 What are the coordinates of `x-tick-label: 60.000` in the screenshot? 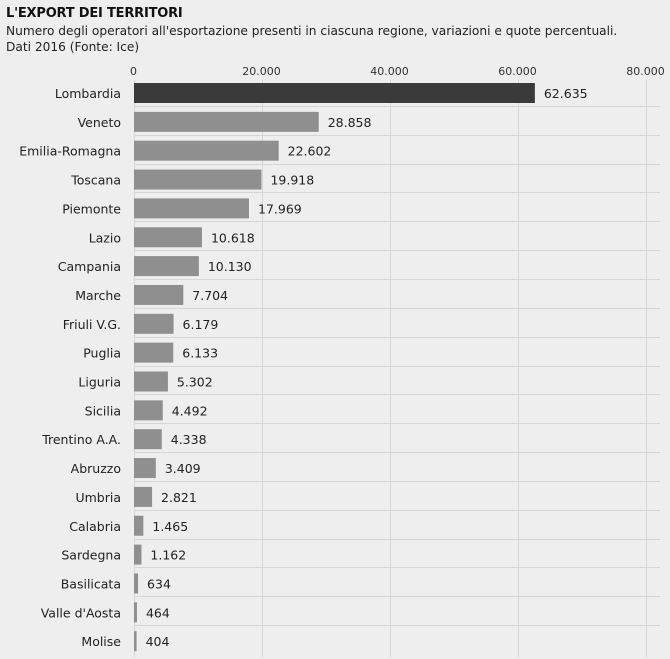 It's located at (517, 71).